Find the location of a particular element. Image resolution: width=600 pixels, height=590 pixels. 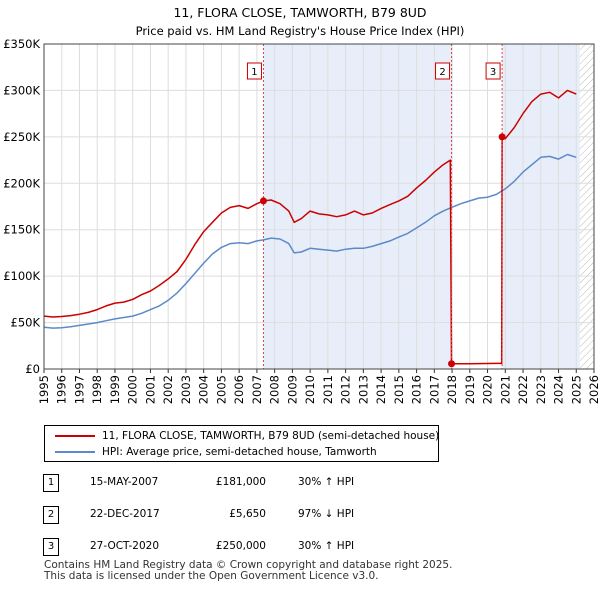

transaction-price-3: £250,000 is located at coordinates (240, 546).